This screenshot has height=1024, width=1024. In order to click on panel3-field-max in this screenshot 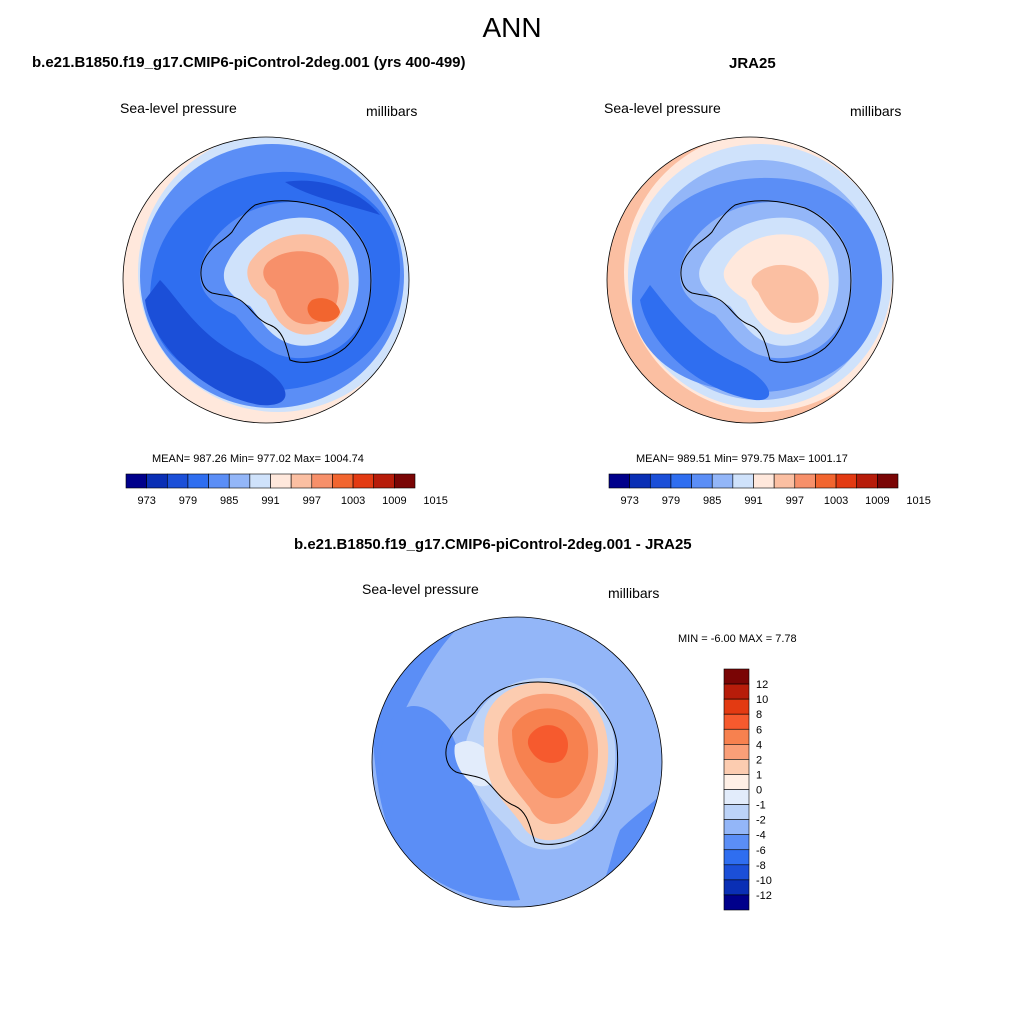, I will do `click(547, 744)`.